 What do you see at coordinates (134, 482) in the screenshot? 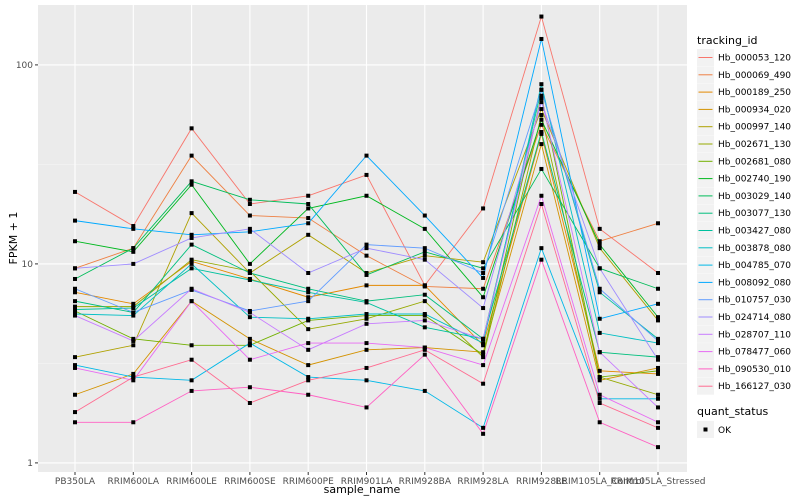
I see `x-tick-label: RRIM600LA` at bounding box center [134, 482].